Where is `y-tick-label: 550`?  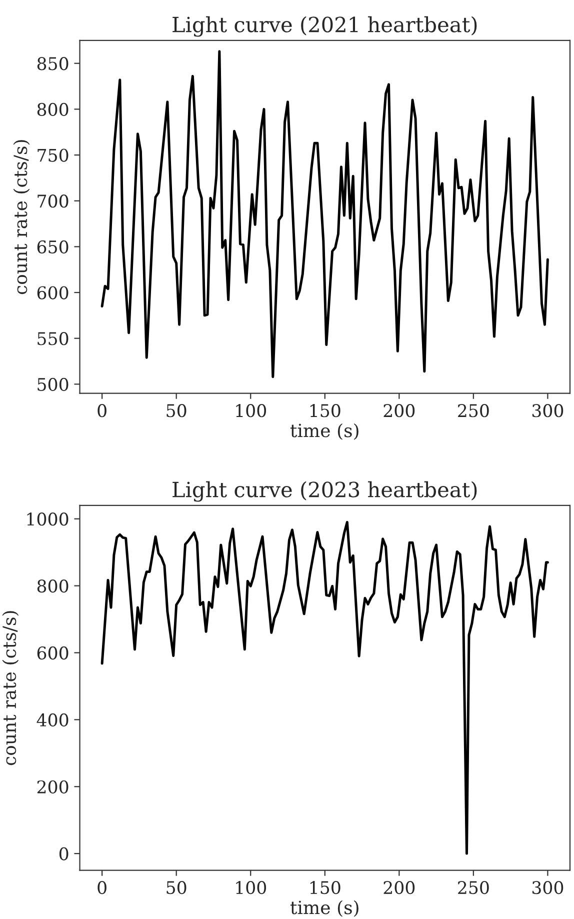 y-tick-label: 550 is located at coordinates (53, 339).